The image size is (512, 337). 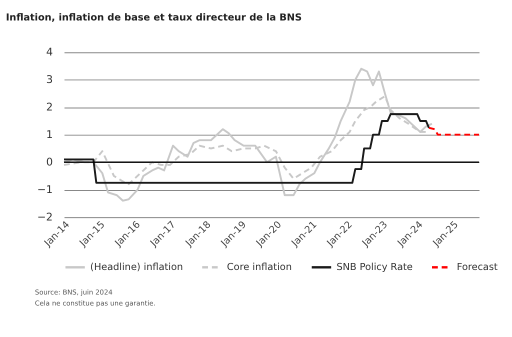 What do you see at coordinates (50, 52) in the screenshot?
I see `y-tick-label: 4` at bounding box center [50, 52].